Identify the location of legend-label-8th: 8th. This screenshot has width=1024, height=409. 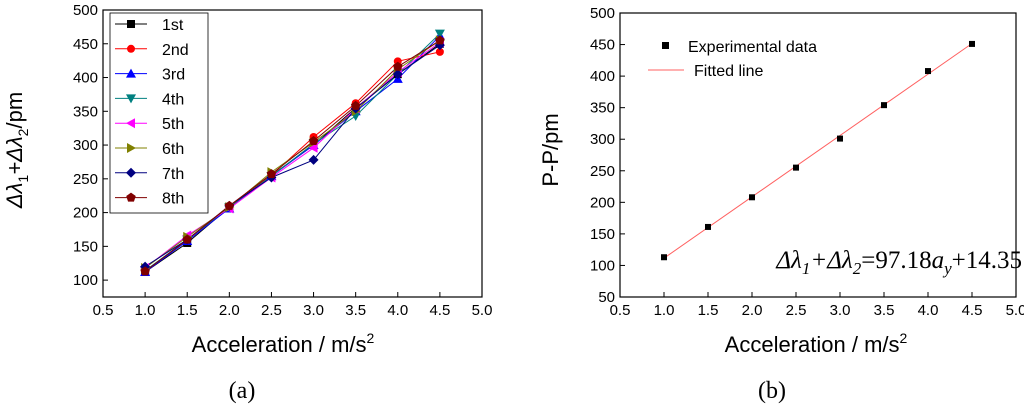
(173, 199).